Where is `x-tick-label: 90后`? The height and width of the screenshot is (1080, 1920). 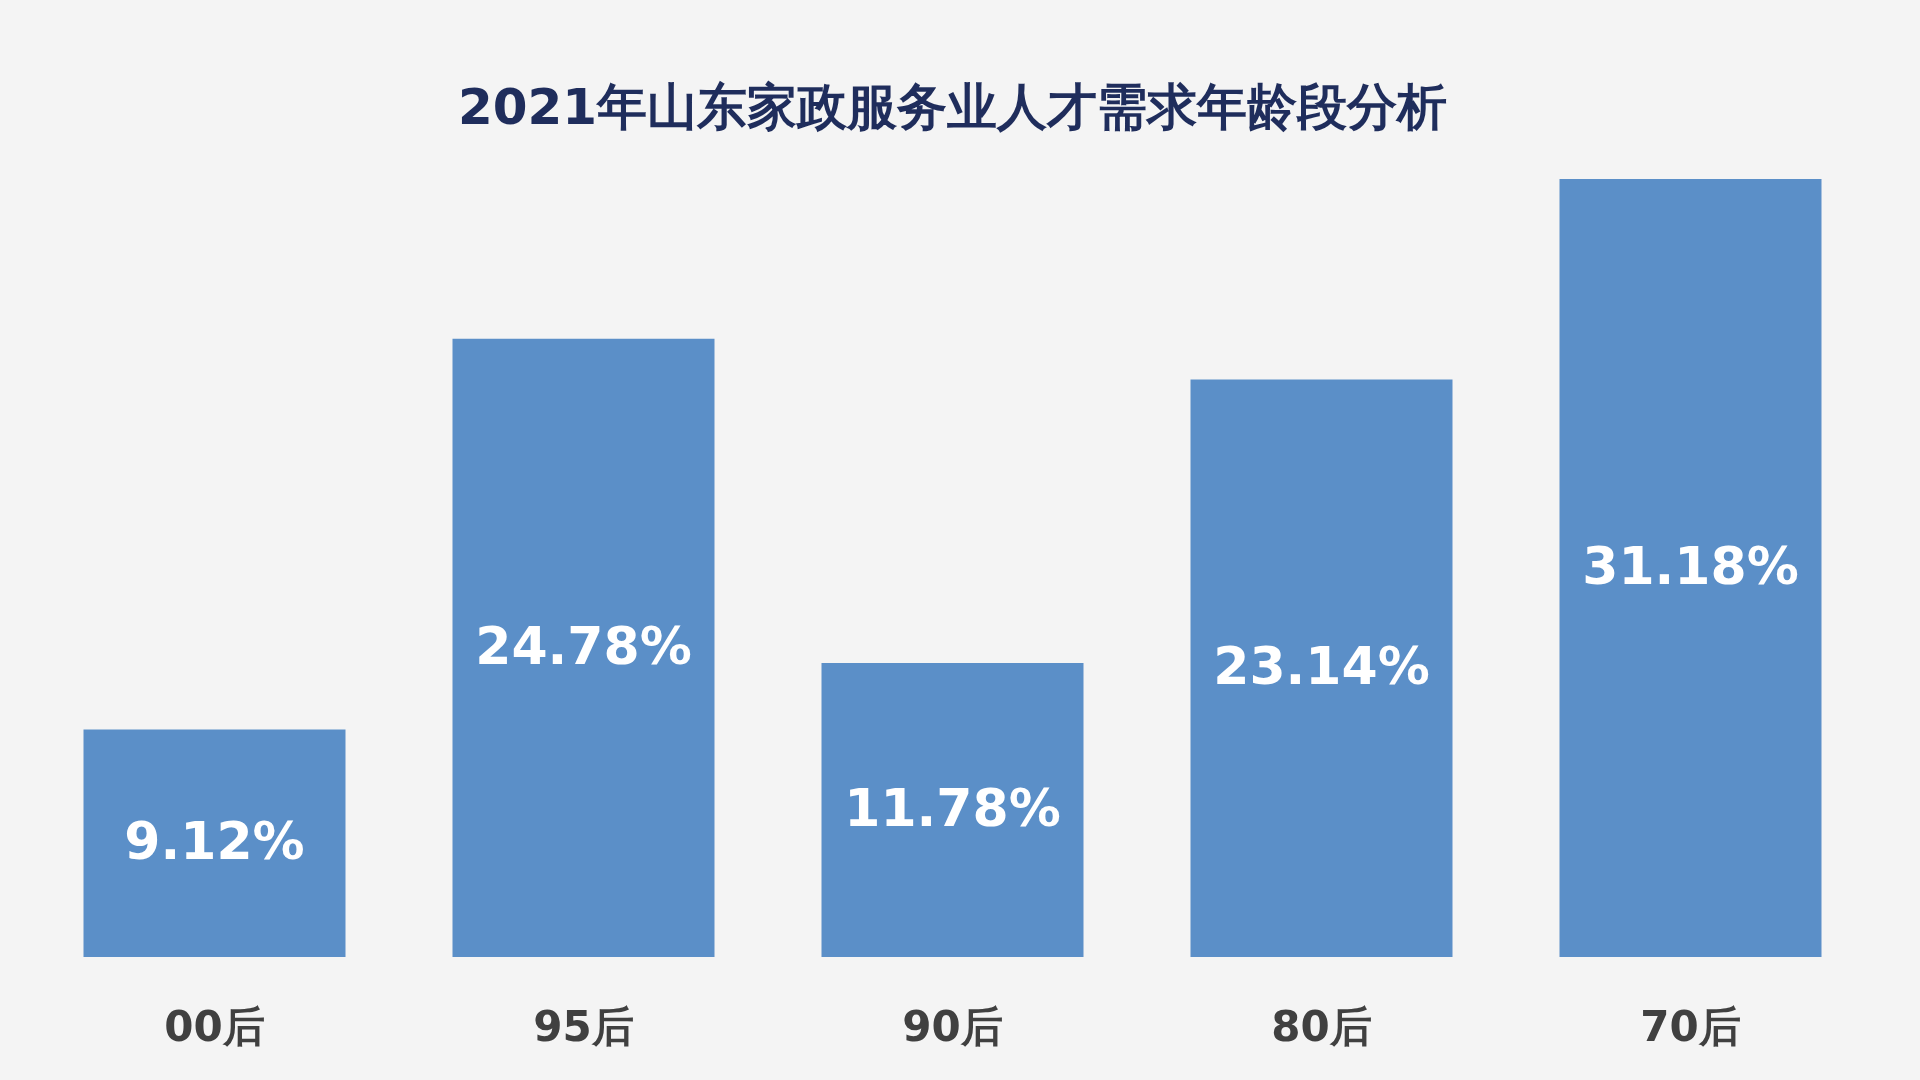 x-tick-label: 90后 is located at coordinates (952, 1026).